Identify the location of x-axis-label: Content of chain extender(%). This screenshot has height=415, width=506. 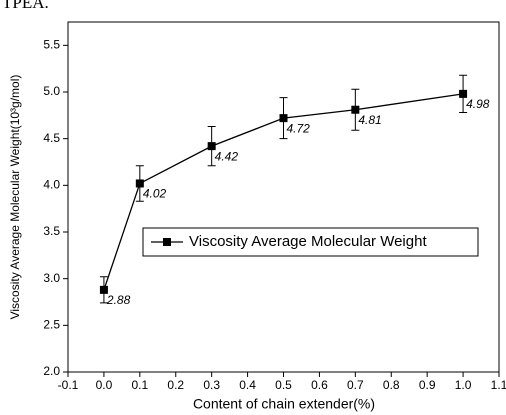
(284, 404).